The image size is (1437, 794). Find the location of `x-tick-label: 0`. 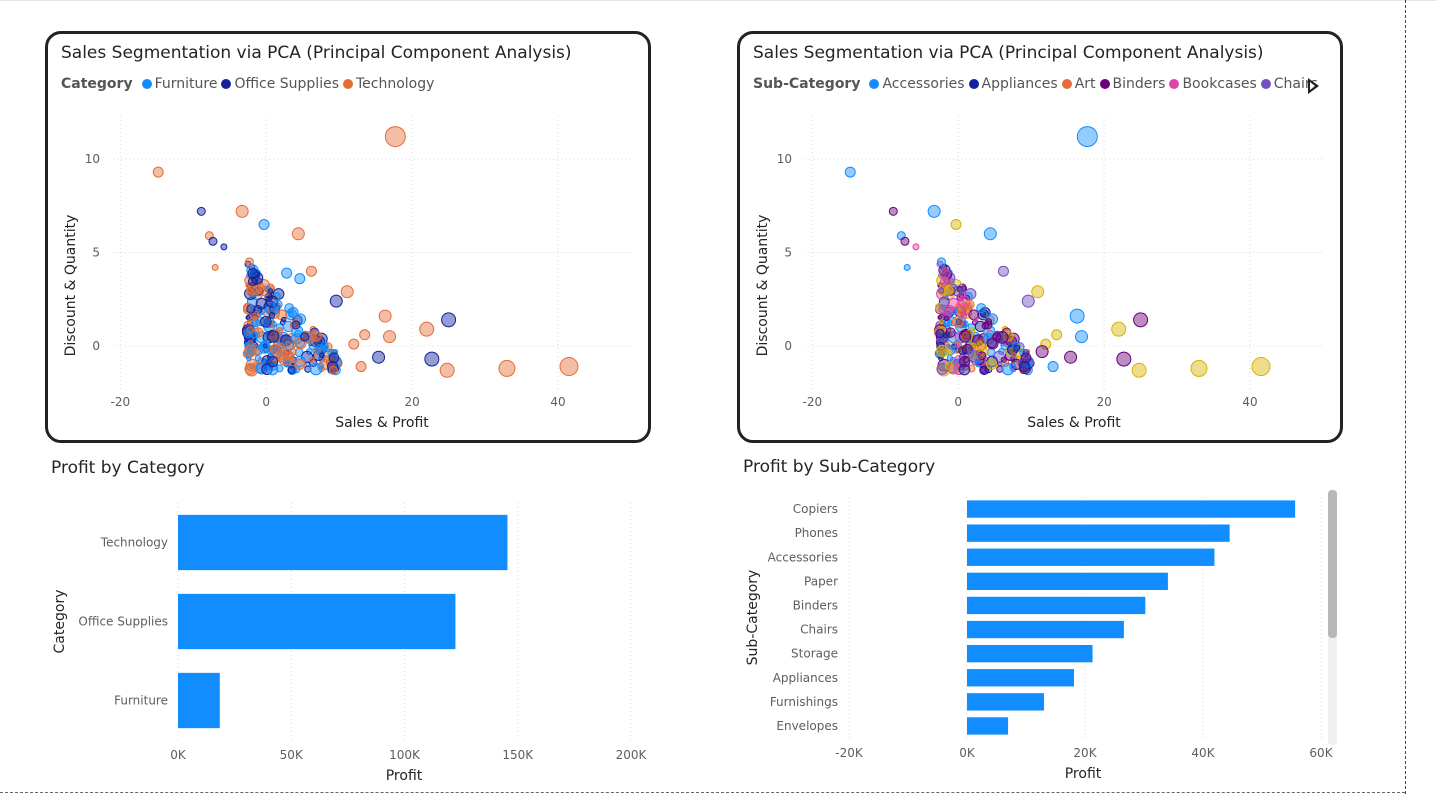

x-tick-label: 0 is located at coordinates (266, 402).